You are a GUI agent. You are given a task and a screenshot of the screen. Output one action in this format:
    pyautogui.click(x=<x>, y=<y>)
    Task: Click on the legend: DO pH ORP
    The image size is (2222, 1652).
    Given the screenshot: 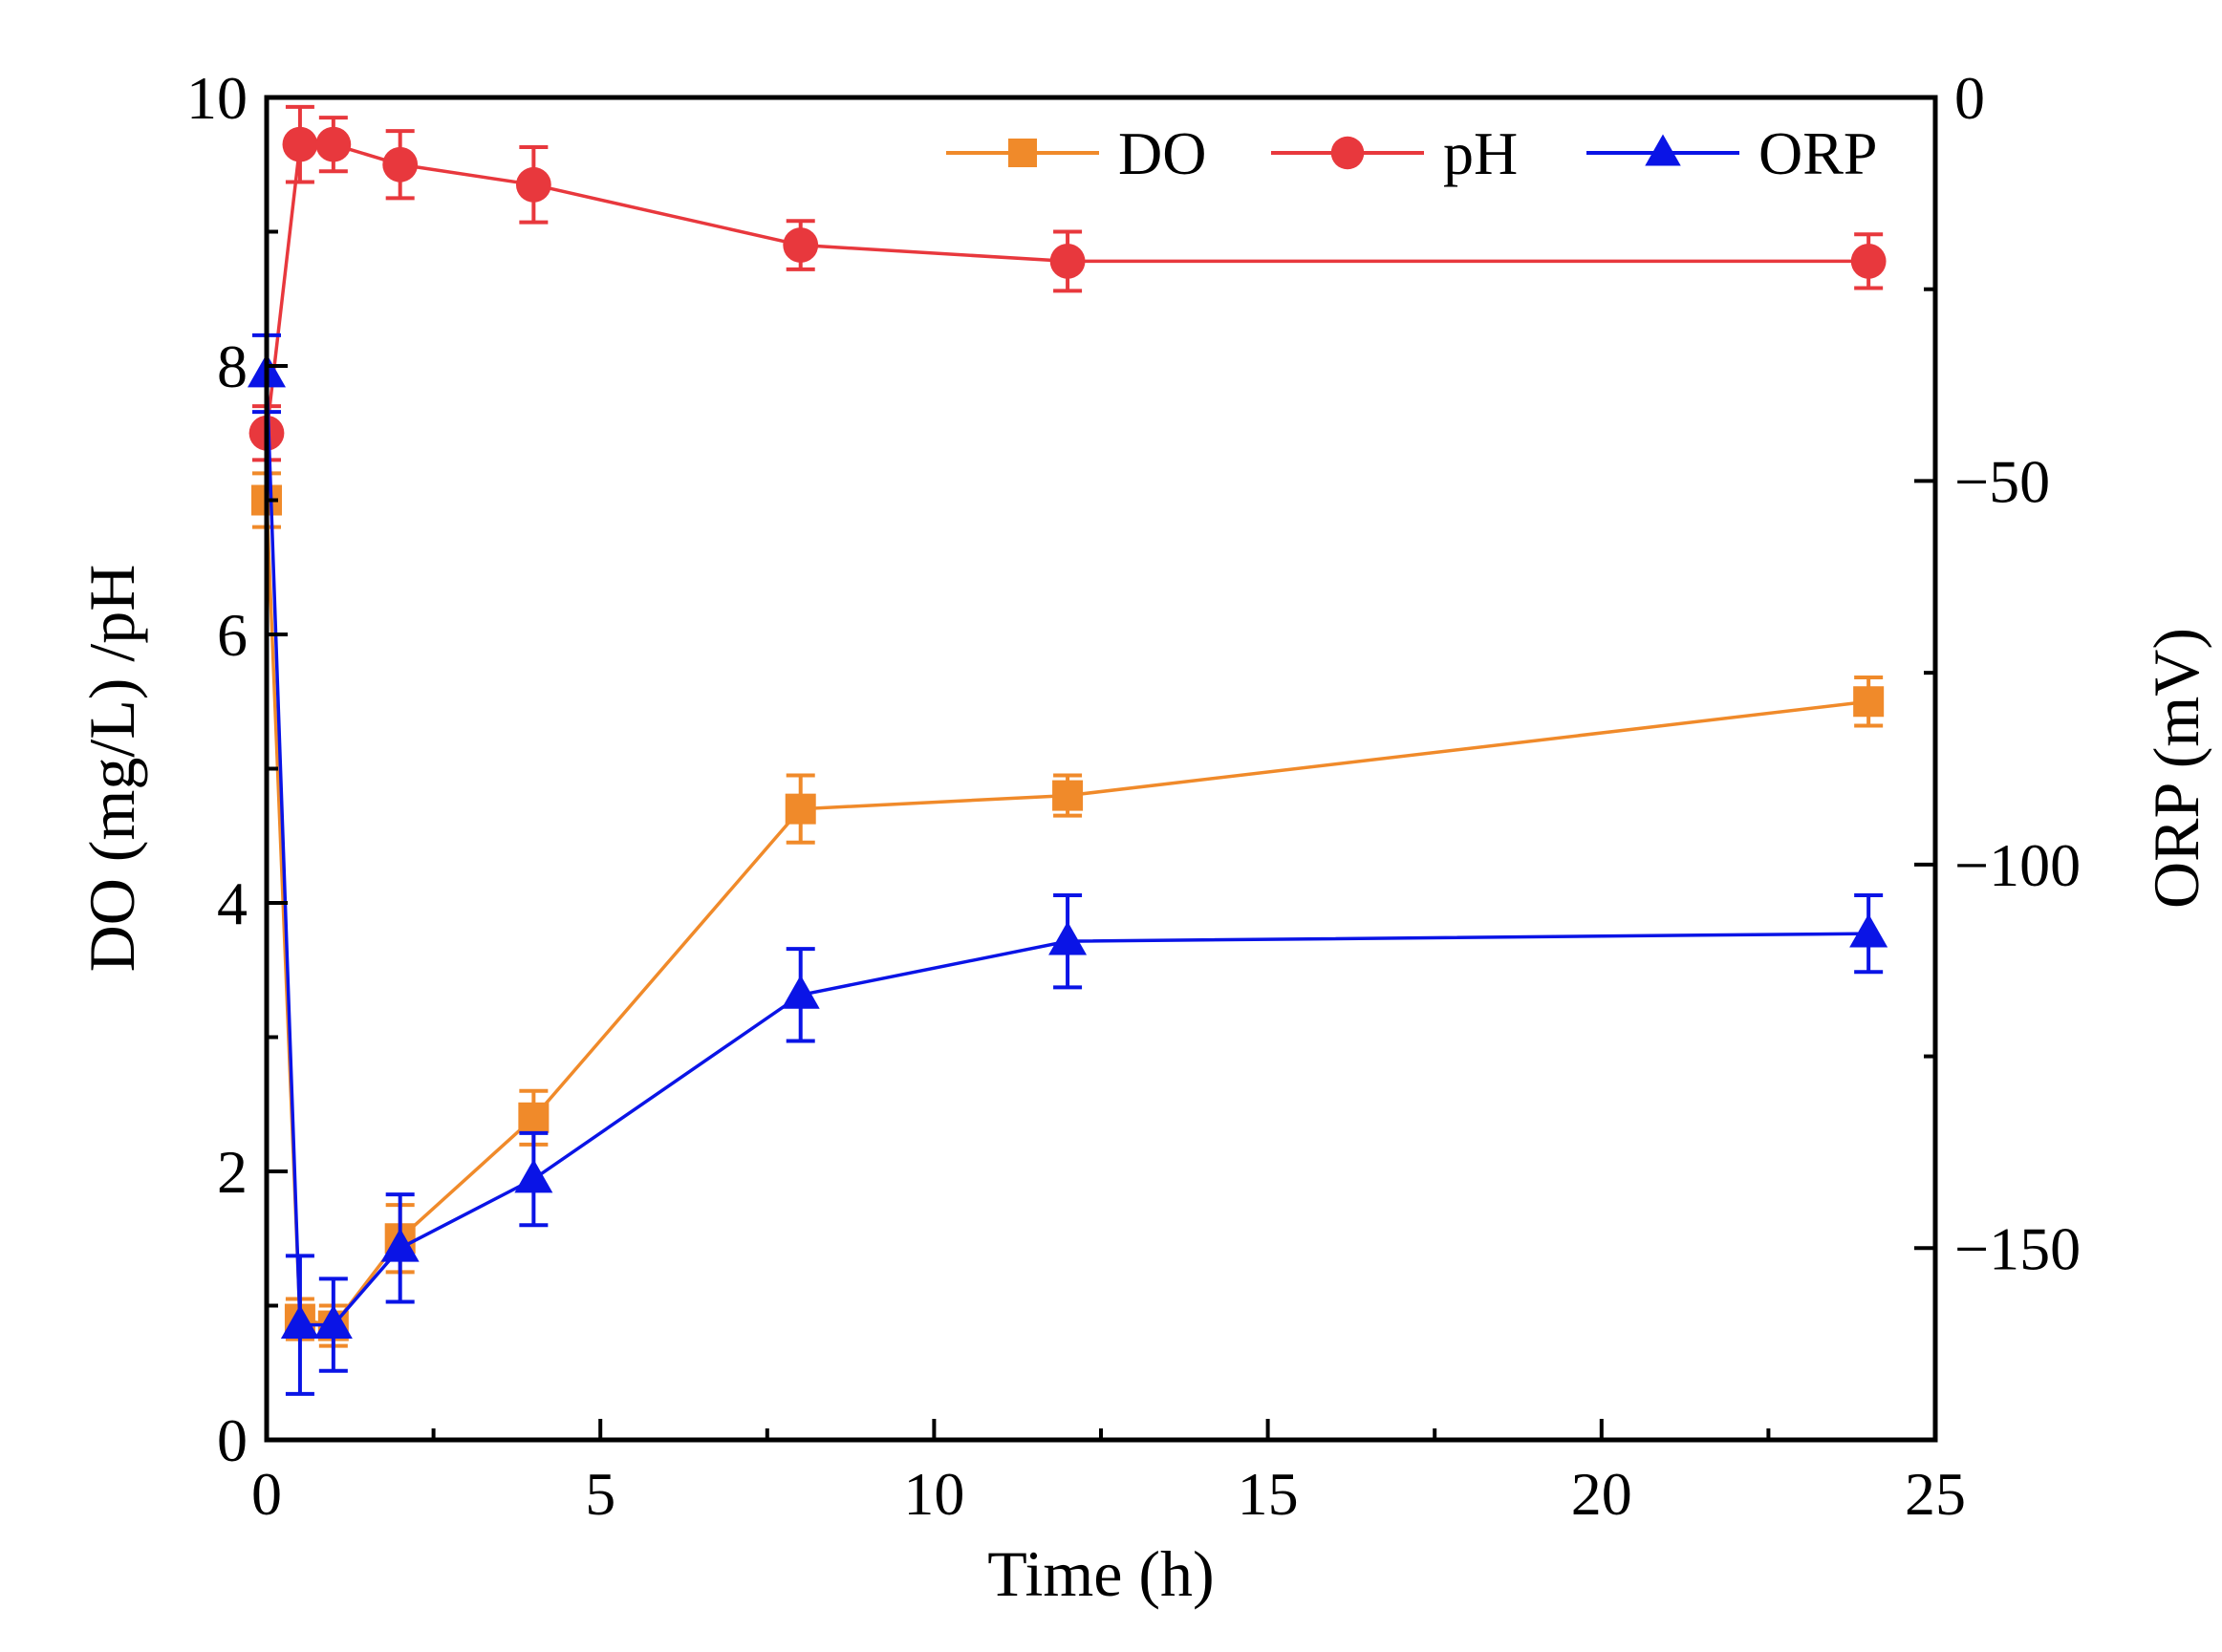 What is the action you would take?
    pyautogui.click(x=1412, y=153)
    